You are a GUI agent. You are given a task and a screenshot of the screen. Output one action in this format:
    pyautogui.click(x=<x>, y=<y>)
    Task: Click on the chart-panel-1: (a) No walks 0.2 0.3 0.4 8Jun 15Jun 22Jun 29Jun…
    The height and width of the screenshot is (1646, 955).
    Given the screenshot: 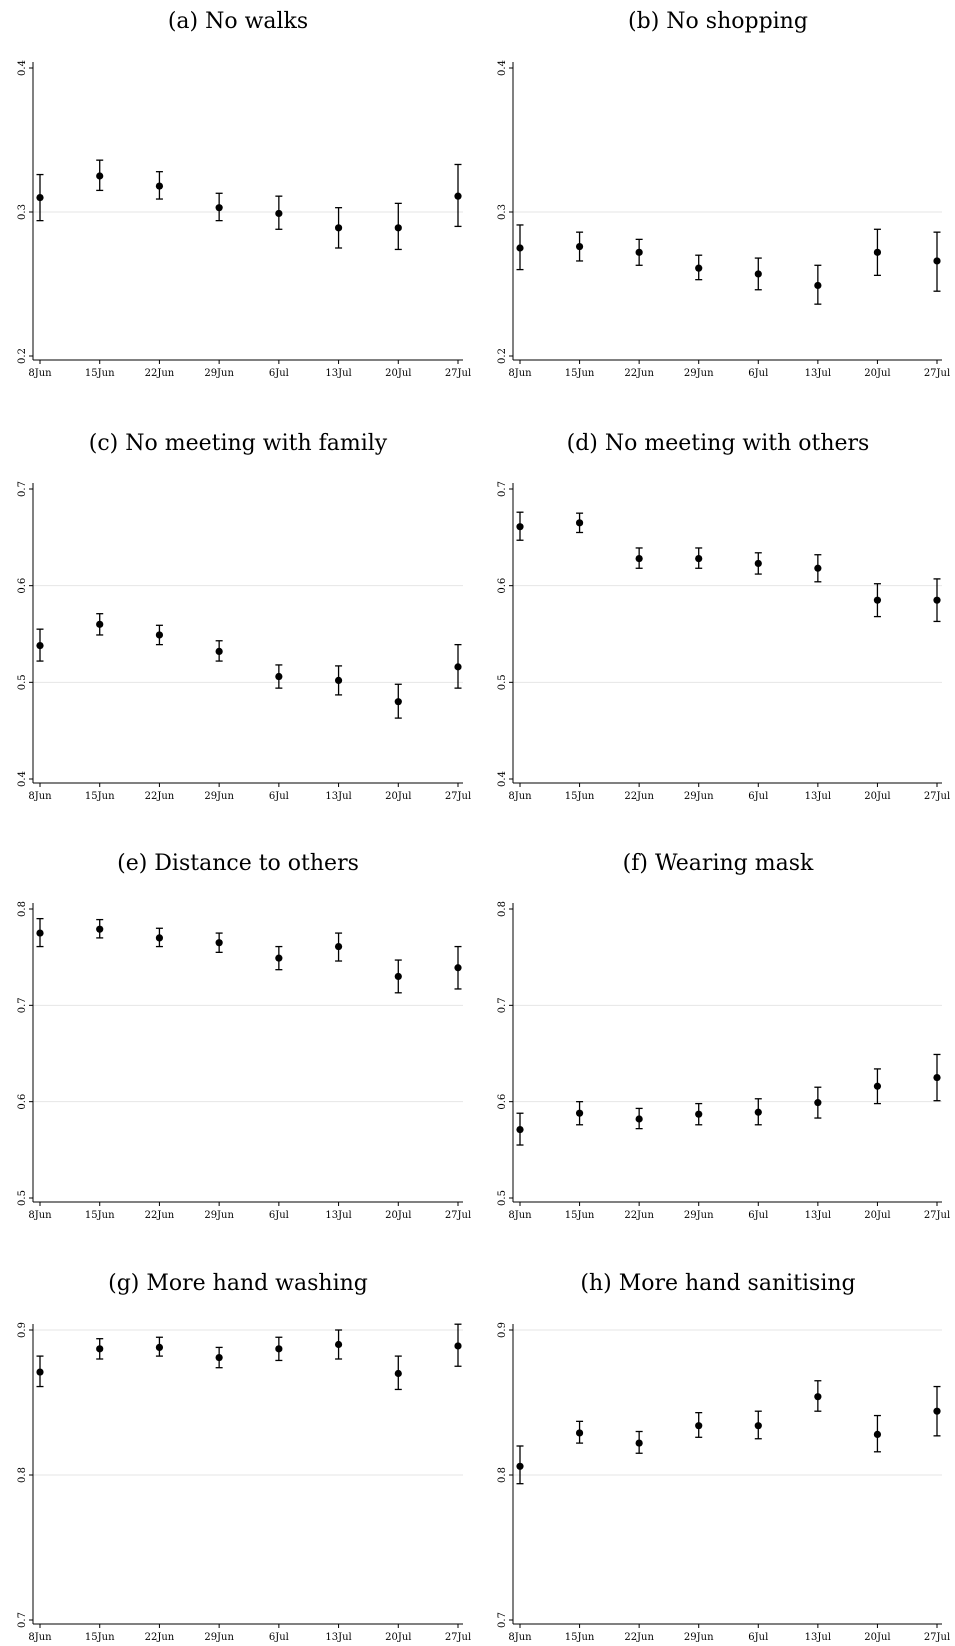 What is the action you would take?
    pyautogui.click(x=244, y=194)
    